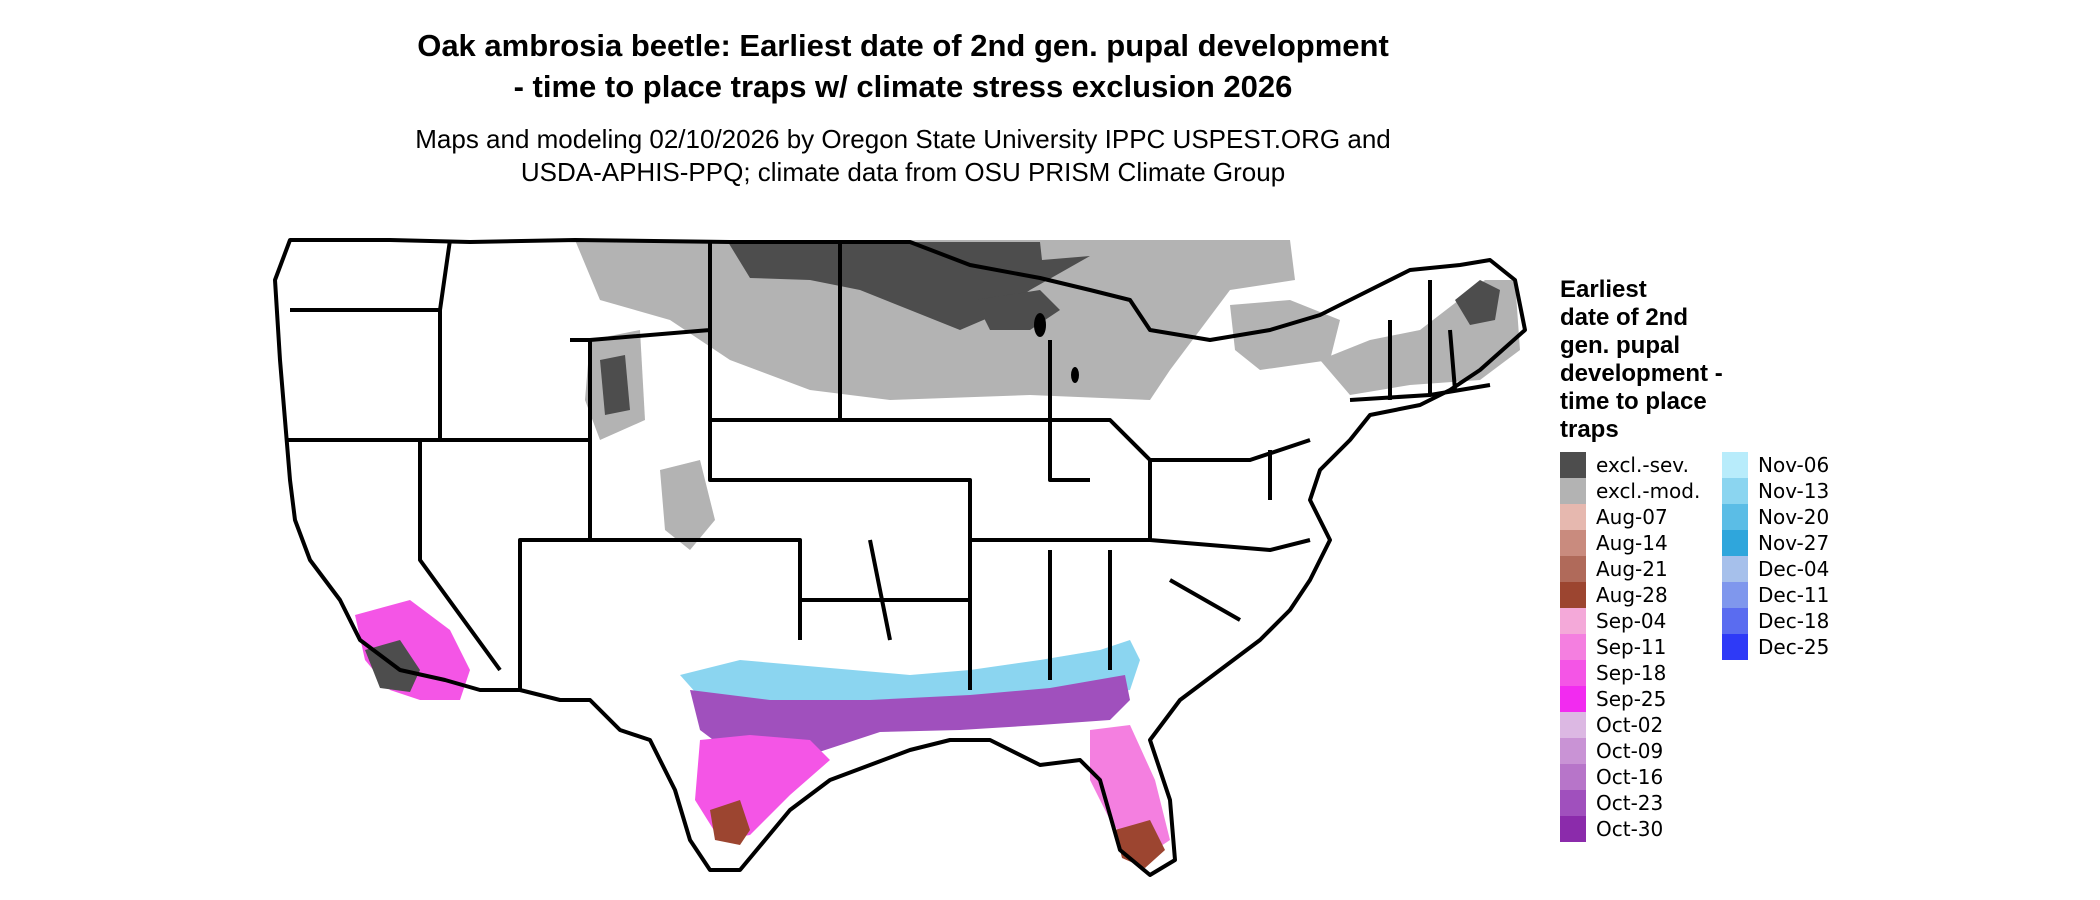 The height and width of the screenshot is (900, 2100). Describe the element at coordinates (1477, 302) in the screenshot. I see `excl-sev-maine` at that location.